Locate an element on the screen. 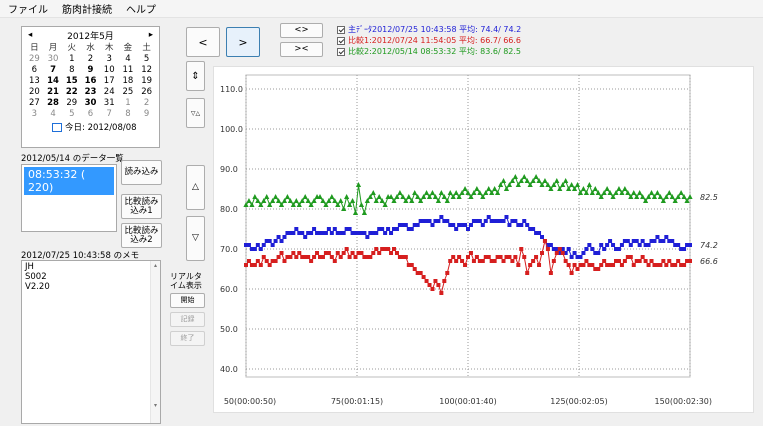 The height and width of the screenshot is (426, 763). menu-help: ヘルプ is located at coordinates (141, 10).